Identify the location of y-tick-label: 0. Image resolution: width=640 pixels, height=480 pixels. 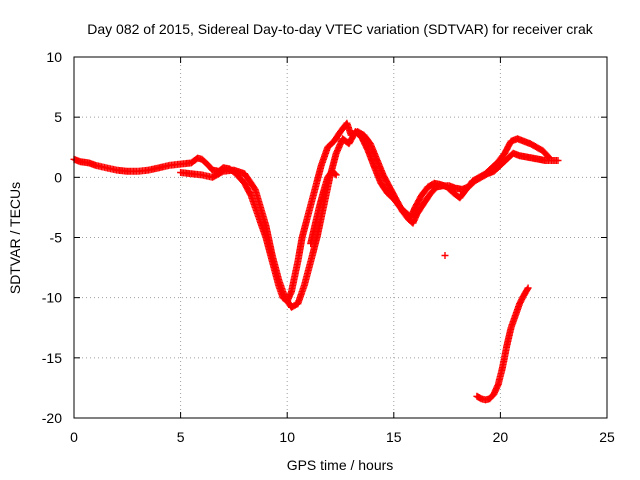
(58, 177).